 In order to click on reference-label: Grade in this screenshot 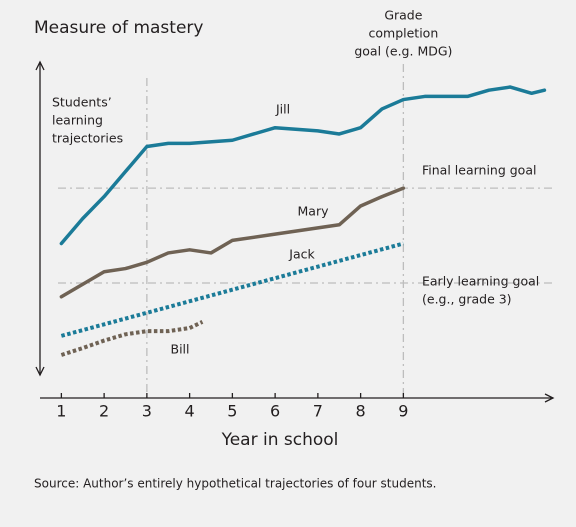, I will do `click(403, 15)`.